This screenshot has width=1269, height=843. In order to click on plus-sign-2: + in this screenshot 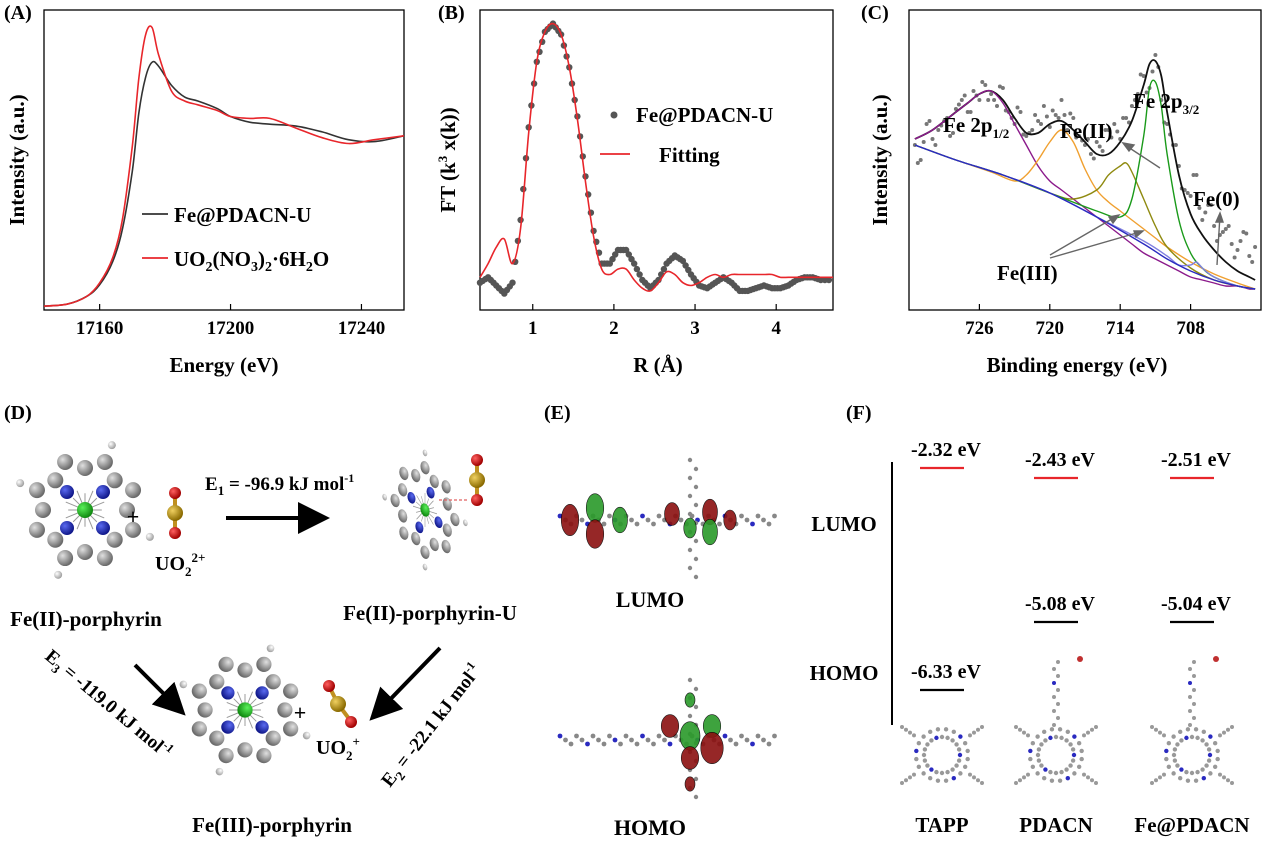, I will do `click(300, 712)`.